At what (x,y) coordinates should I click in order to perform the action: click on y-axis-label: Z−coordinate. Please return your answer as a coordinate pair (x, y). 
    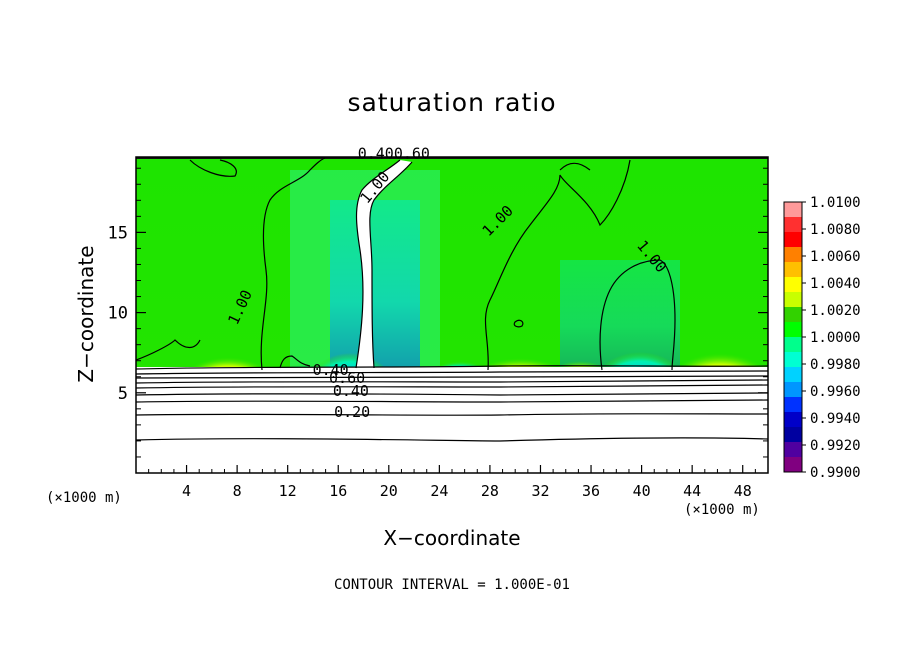
    Looking at the image, I should click on (86, 314).